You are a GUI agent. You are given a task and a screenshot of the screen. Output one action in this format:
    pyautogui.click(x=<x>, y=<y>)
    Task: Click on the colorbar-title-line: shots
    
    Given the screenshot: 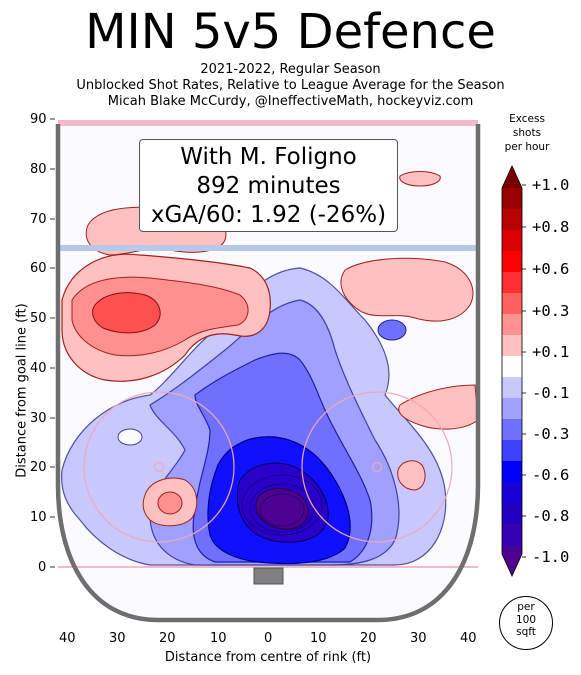 What is the action you would take?
    pyautogui.click(x=527, y=133)
    